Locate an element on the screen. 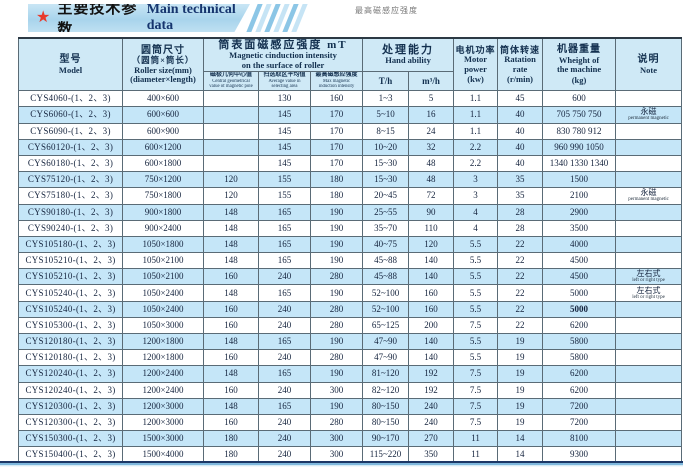 The height and width of the screenshot is (468, 683). header-model: 型号 Model is located at coordinates (70, 64).